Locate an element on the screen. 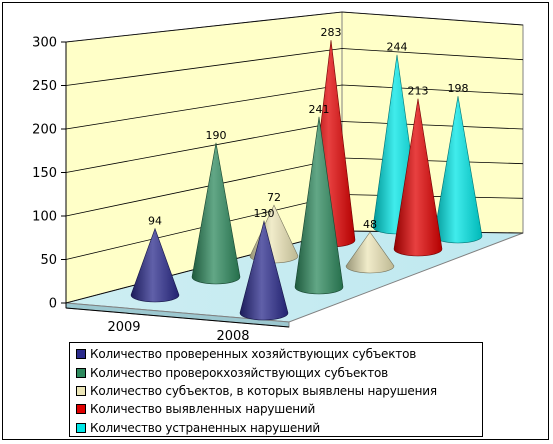 This screenshot has height=444, width=553. y-tick-label: 150 is located at coordinates (44, 173).